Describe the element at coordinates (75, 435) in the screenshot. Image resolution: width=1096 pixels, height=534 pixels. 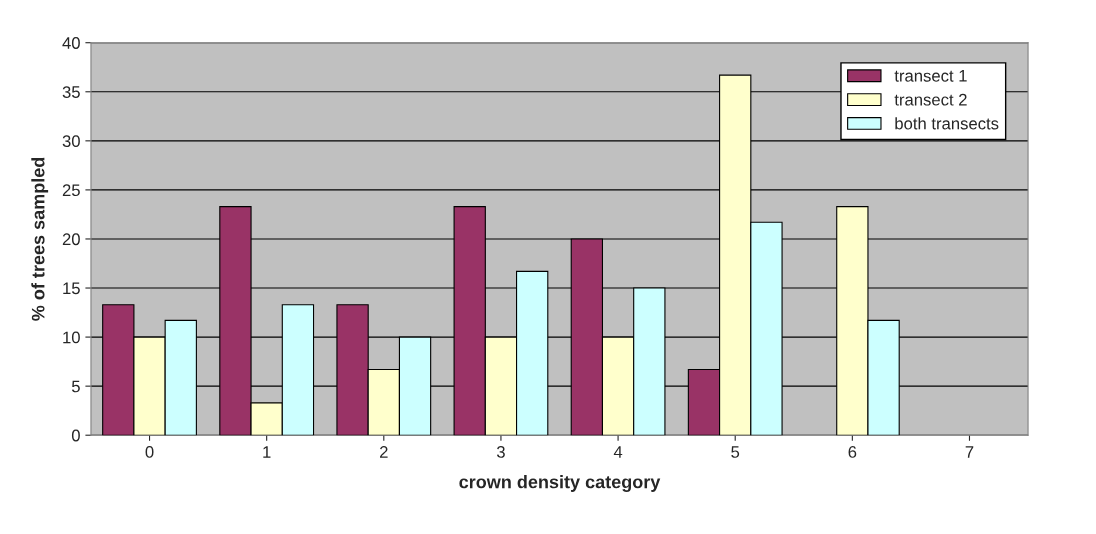
I see `y-tick-label: 0` at that location.